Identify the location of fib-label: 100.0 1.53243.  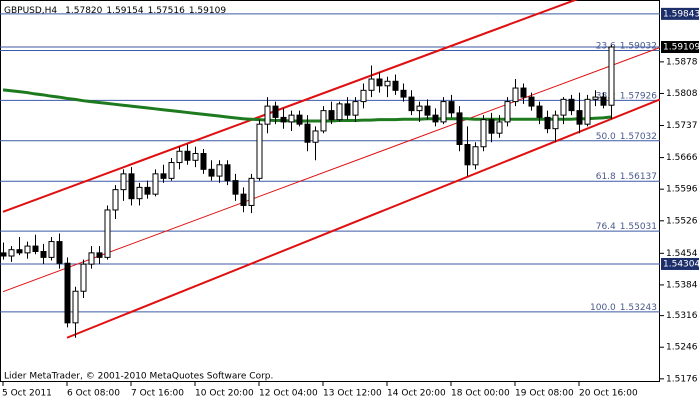
(623, 307).